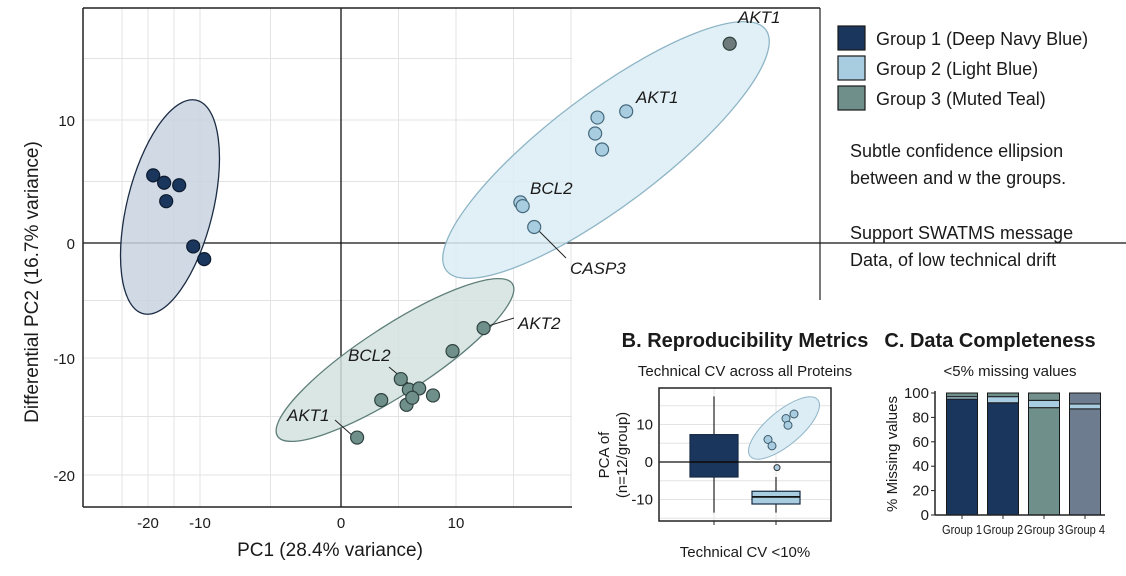  I want to click on panel-c-subtitle: <5% missing values, so click(1010, 371).